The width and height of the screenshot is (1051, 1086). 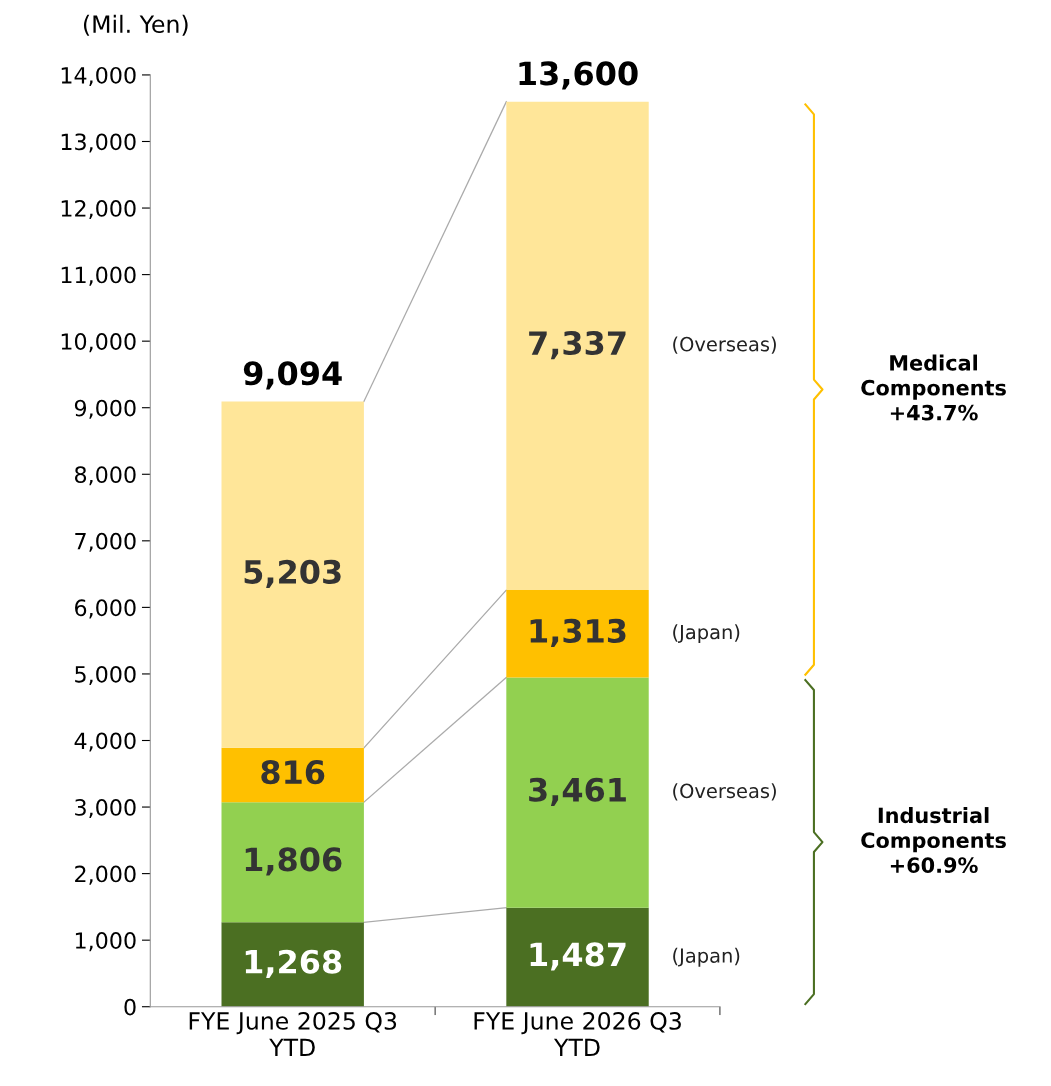 I want to click on x-tick-label: FYE June 2025 Q3 YTD, so click(x=293, y=1034).